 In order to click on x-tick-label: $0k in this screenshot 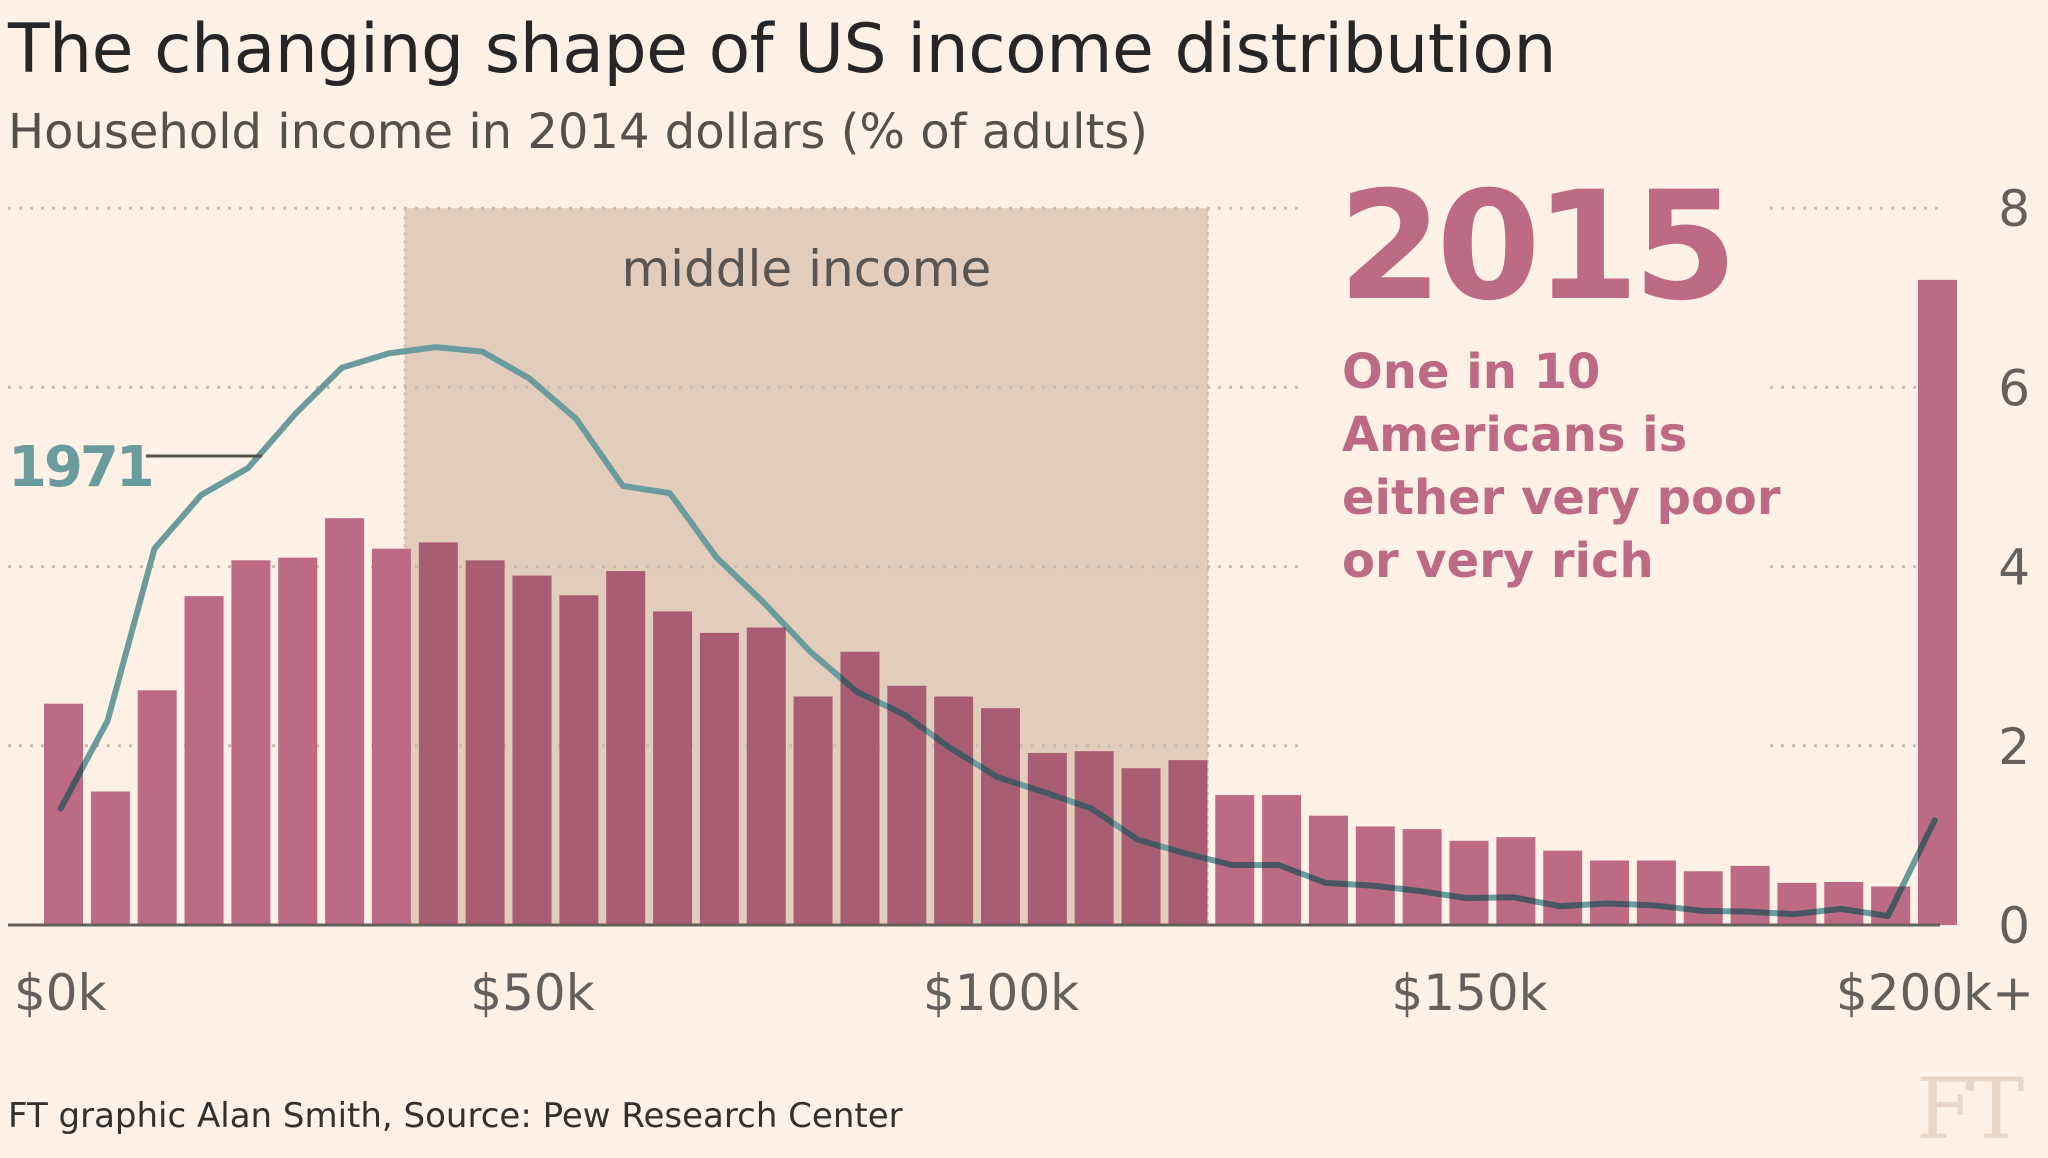, I will do `click(60, 993)`.